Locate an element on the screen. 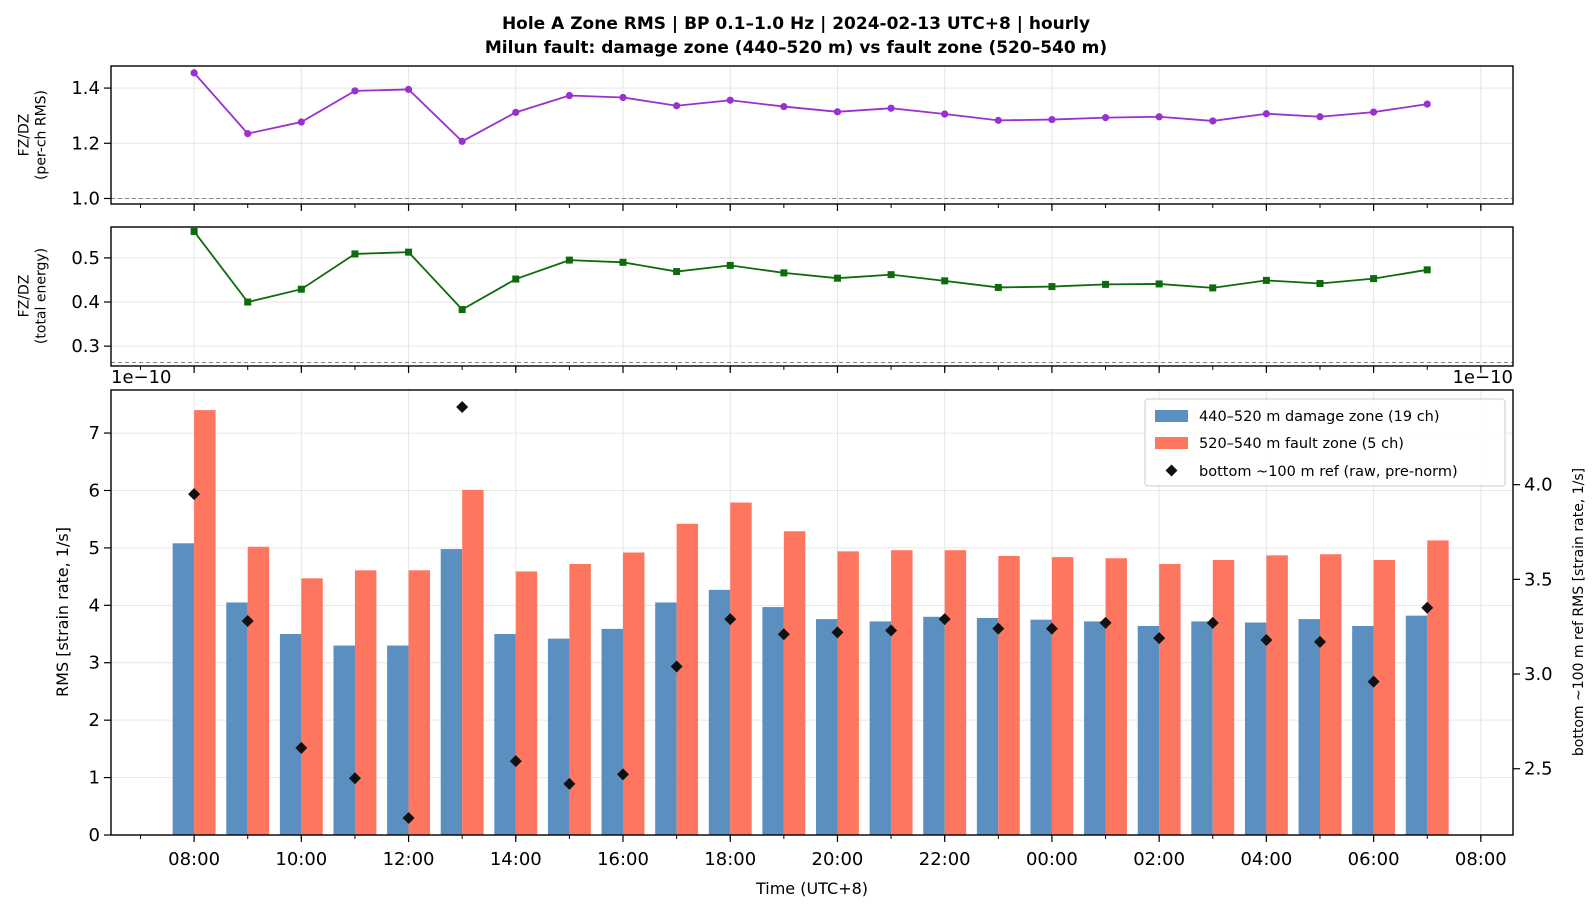 The width and height of the screenshot is (1593, 907). x-tick-label: 16:00 is located at coordinates (623, 859).